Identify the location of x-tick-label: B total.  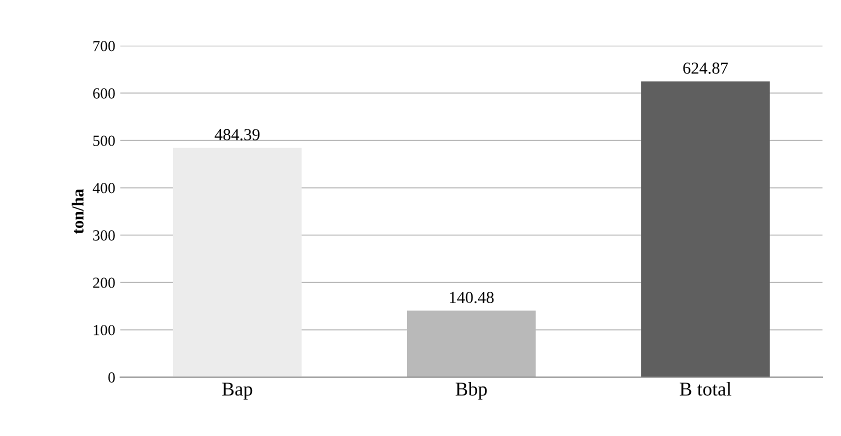
(706, 389).